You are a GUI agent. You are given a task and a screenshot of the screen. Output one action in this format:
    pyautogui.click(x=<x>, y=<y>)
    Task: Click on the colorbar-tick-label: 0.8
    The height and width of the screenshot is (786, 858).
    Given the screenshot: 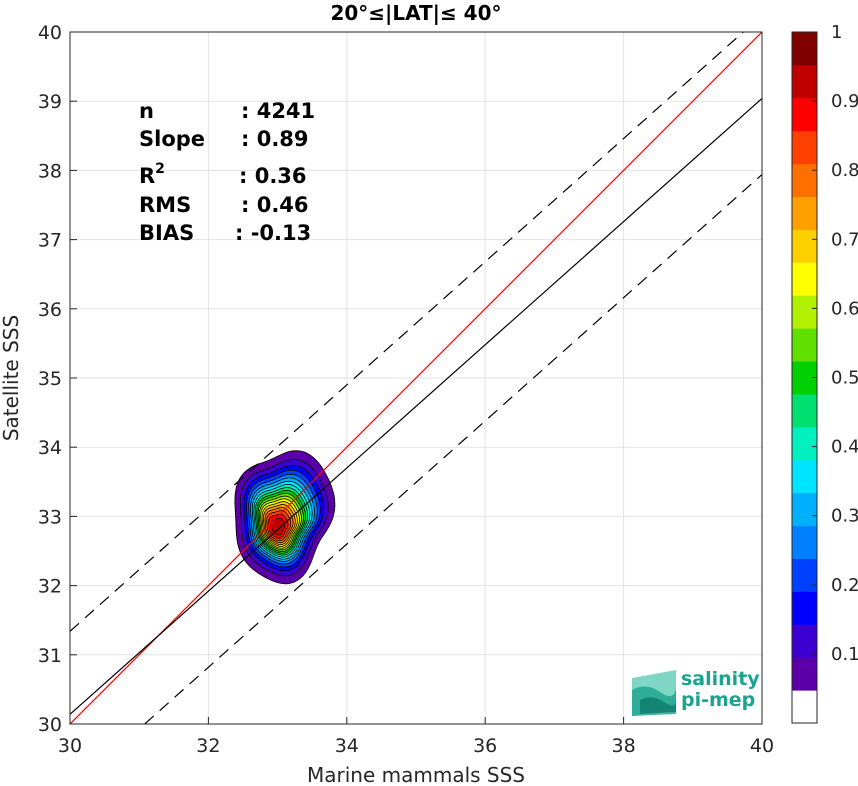 What is the action you would take?
    pyautogui.click(x=844, y=170)
    